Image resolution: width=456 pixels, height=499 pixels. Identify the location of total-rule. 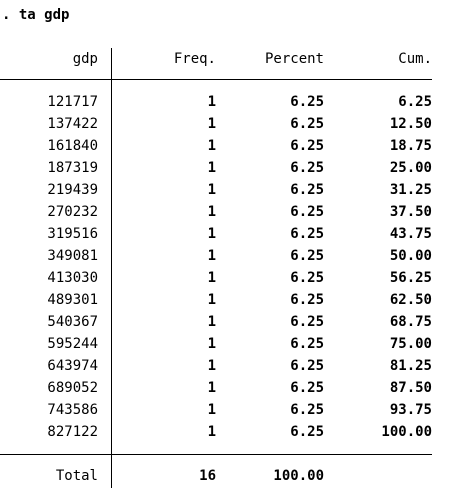
(216, 454).